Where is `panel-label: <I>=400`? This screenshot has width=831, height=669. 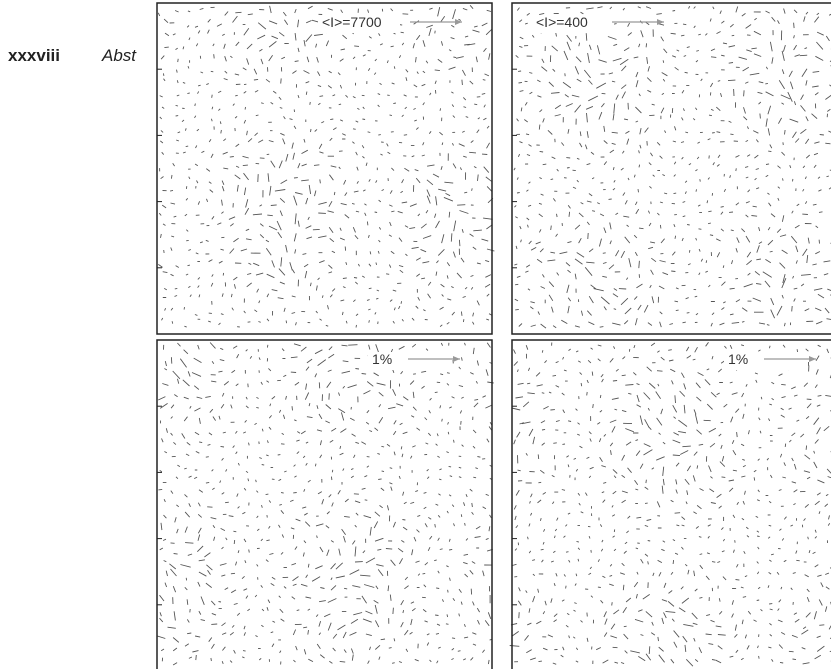
panel-label: <I>=400 is located at coordinates (562, 22).